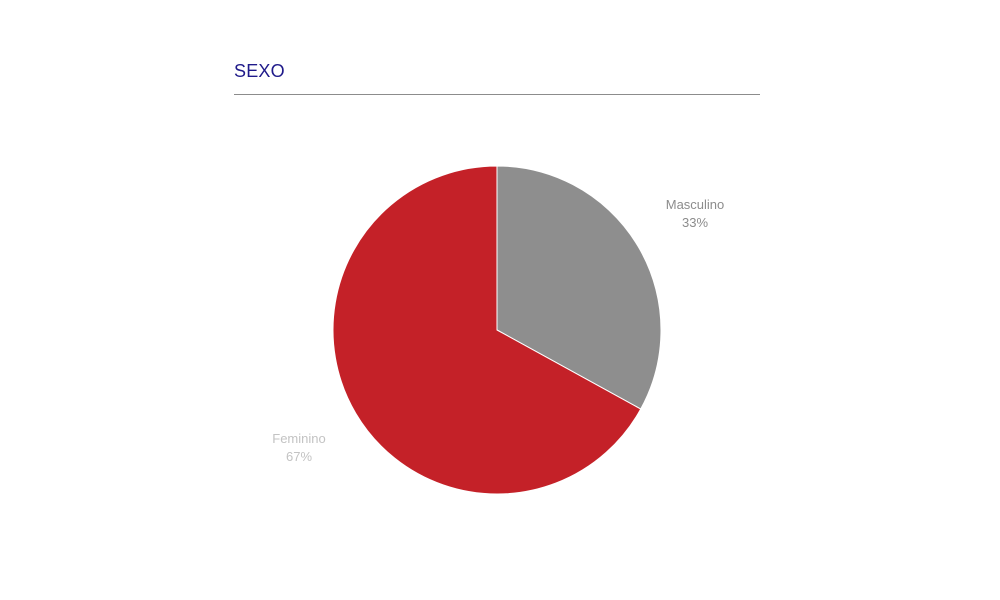 This screenshot has width=1000, height=600. What do you see at coordinates (299, 456) in the screenshot?
I see `slice-percent-feminino: 67%` at bounding box center [299, 456].